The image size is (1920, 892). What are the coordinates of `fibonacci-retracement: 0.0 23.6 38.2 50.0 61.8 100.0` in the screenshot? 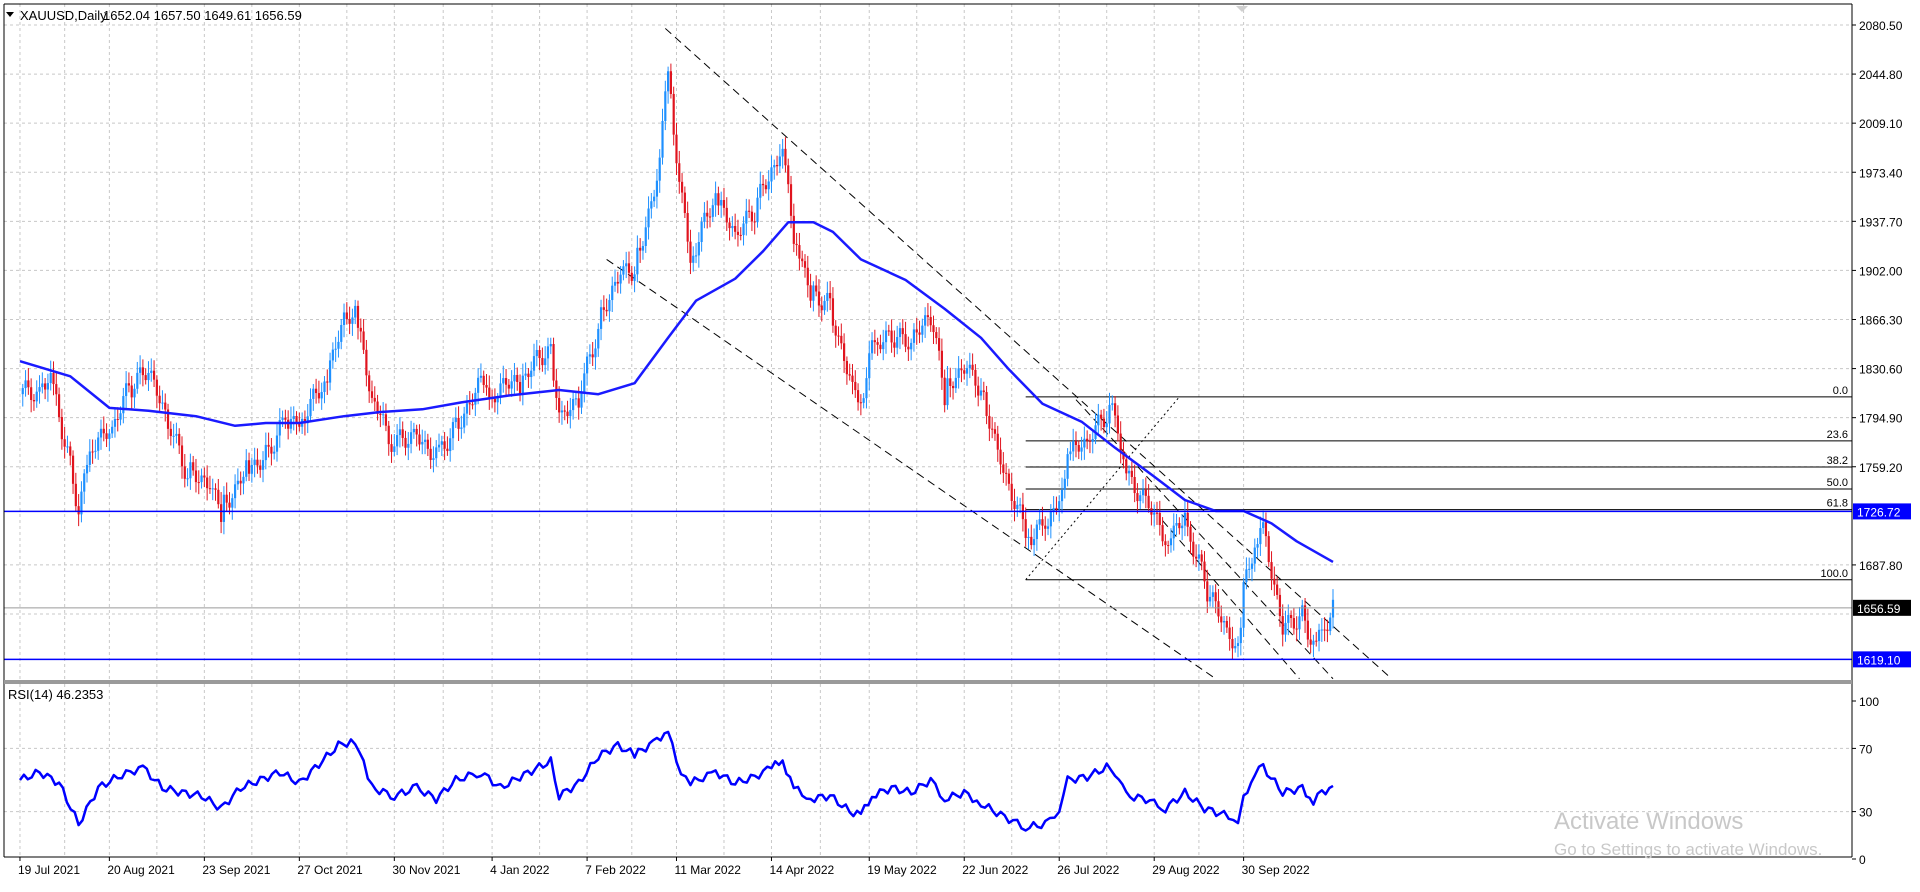 It's located at (1438, 483).